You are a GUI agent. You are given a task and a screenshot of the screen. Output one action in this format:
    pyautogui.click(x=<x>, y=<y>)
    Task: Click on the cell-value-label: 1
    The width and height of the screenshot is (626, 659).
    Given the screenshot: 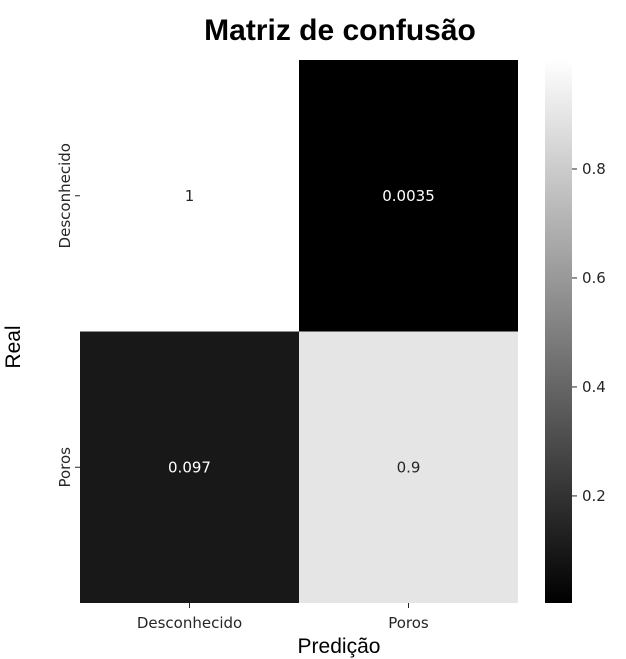 What is the action you would take?
    pyautogui.click(x=190, y=196)
    